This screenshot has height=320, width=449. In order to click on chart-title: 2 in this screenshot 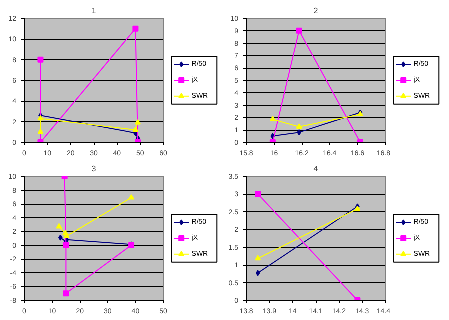, I will do `click(316, 11)`.